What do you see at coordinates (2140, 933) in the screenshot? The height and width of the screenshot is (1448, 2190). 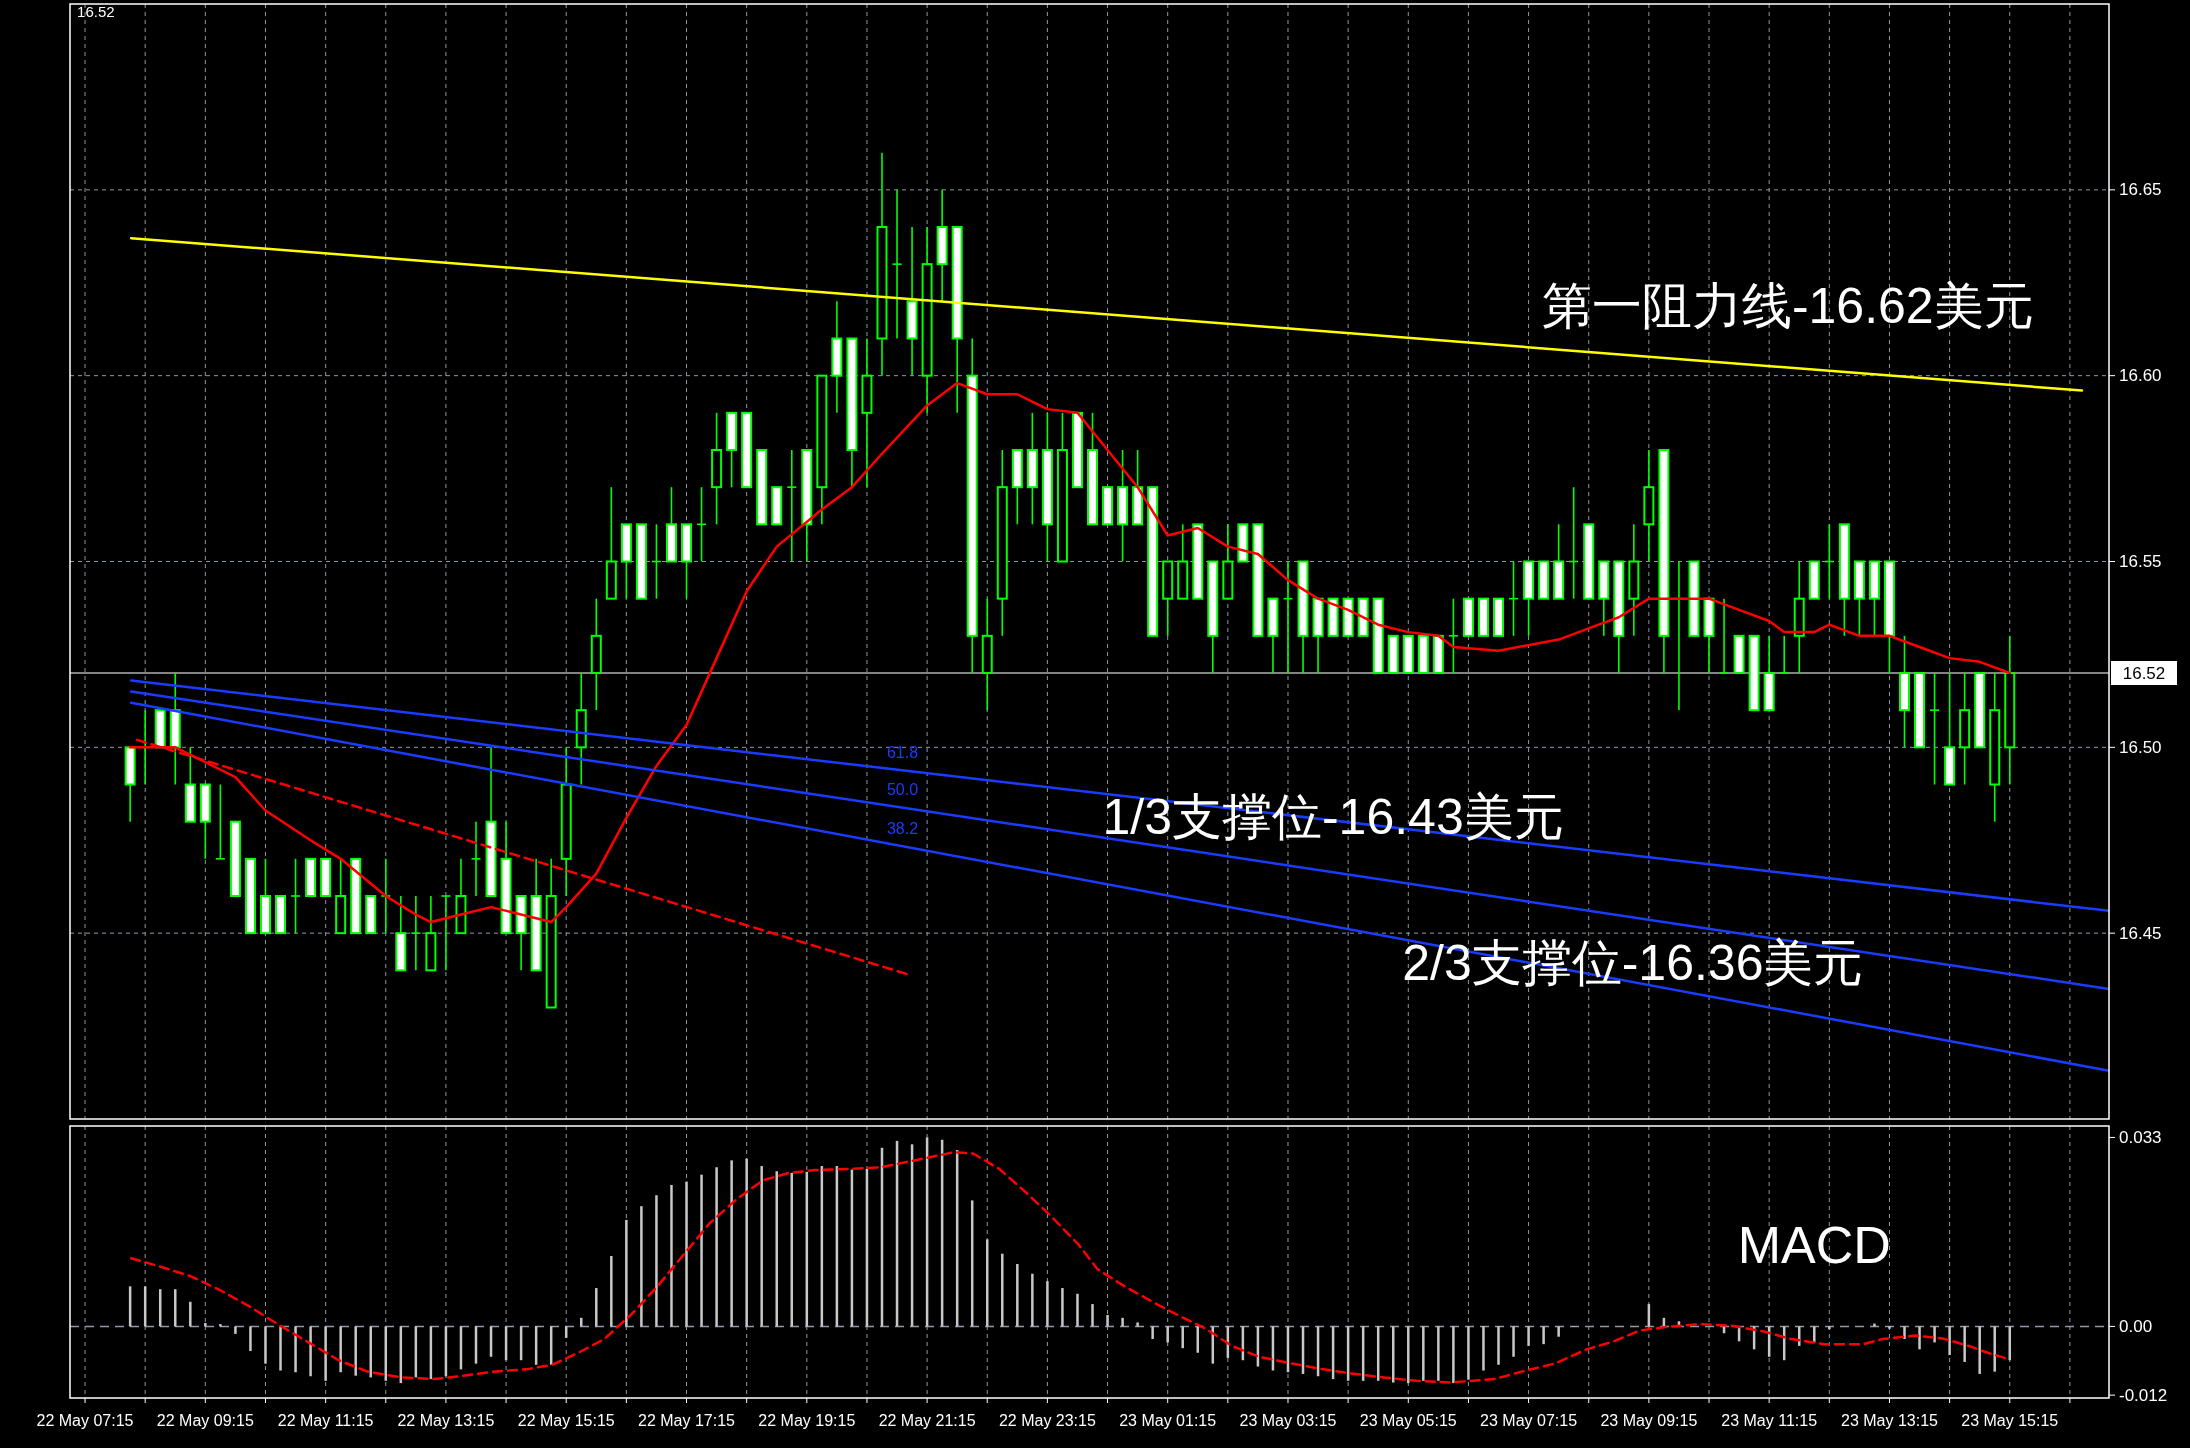 I see `y-tick-label: 16.45` at bounding box center [2140, 933].